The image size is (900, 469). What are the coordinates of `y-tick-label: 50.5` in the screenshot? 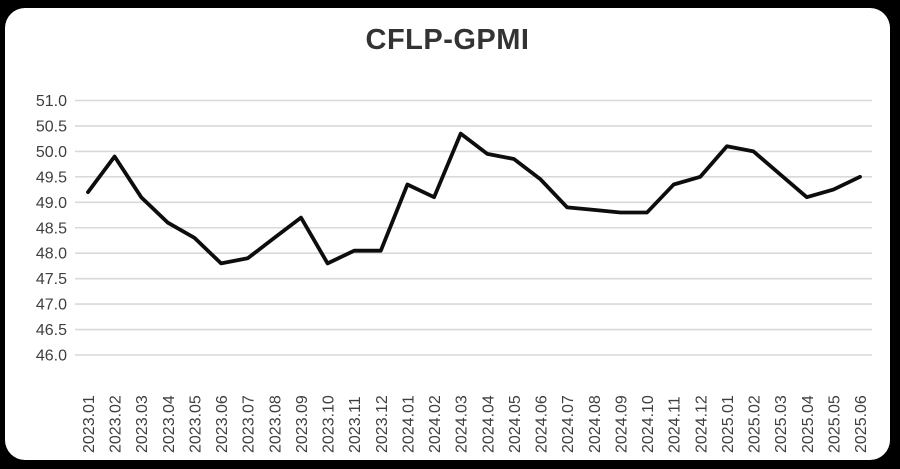 It's located at (51, 126).